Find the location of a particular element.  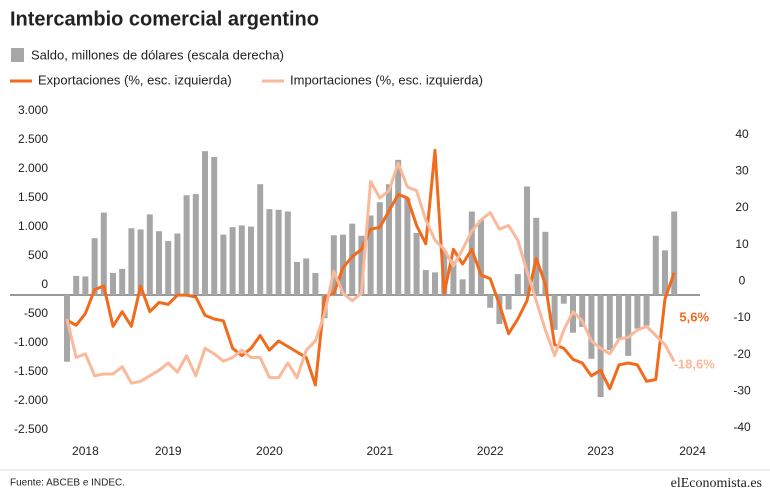

x-tick-label: 2019 is located at coordinates (168, 451).